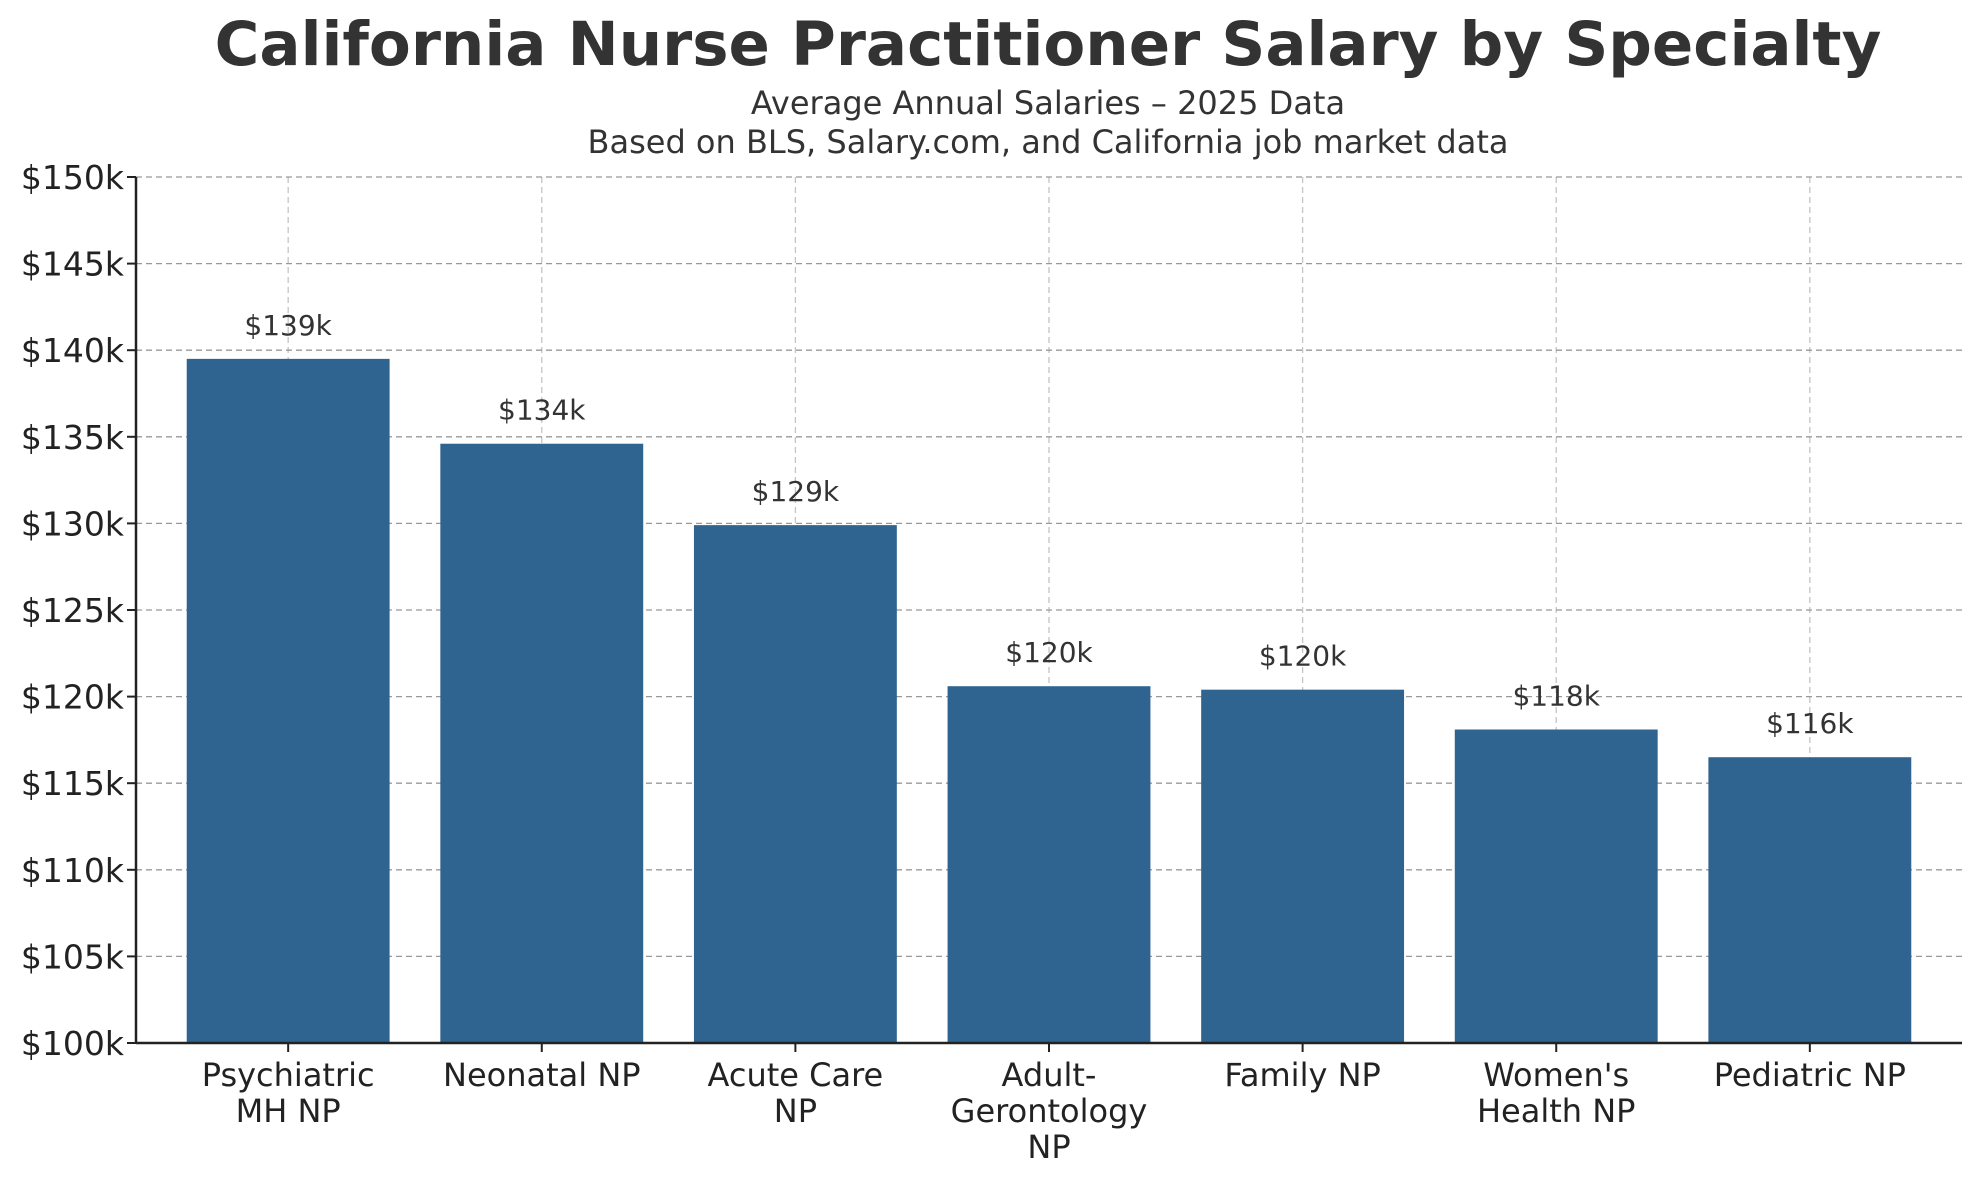 The width and height of the screenshot is (1979, 1180). What do you see at coordinates (73, 870) in the screenshot?
I see `y-tick-label: $110k` at bounding box center [73, 870].